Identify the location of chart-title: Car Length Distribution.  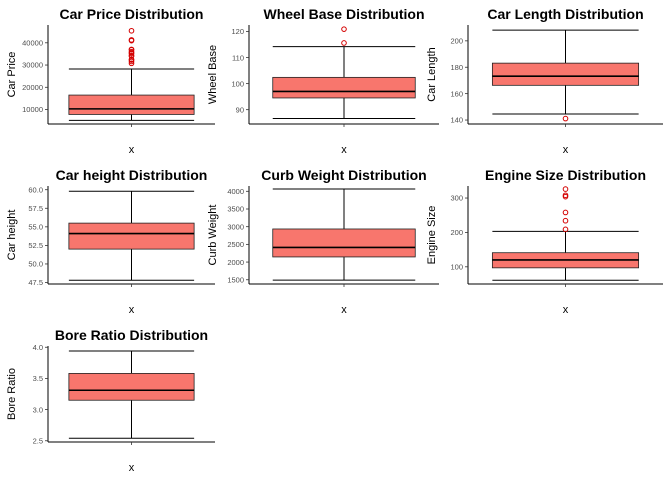
(565, 14).